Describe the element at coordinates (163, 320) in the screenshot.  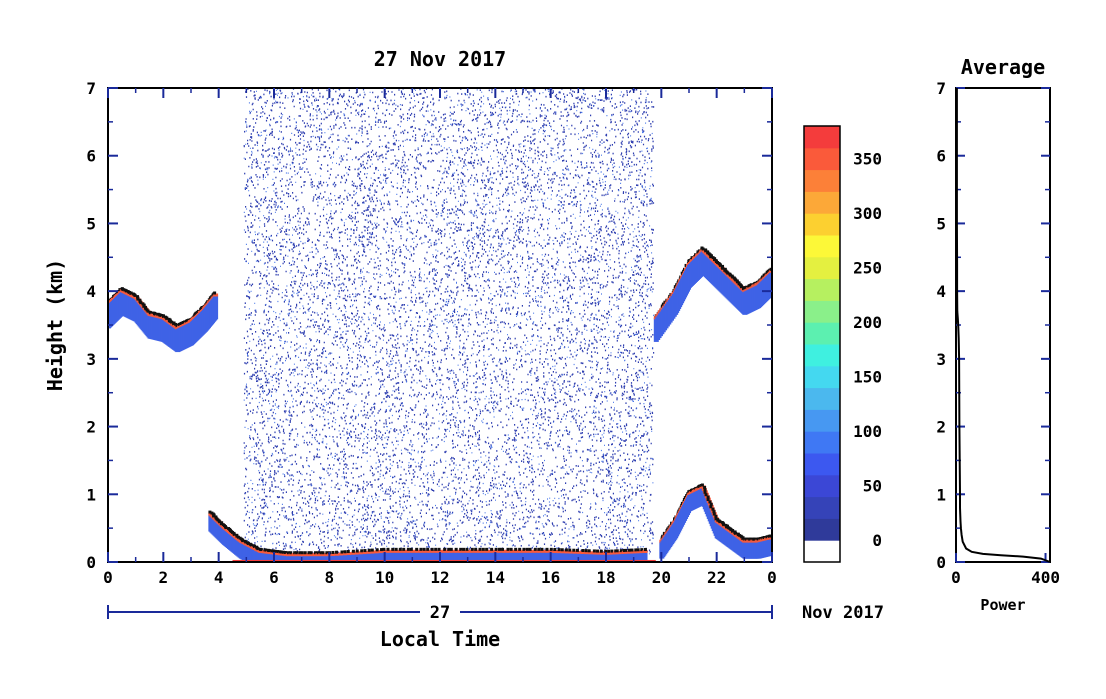
I see `layer-cloud-base-2-4km` at that location.